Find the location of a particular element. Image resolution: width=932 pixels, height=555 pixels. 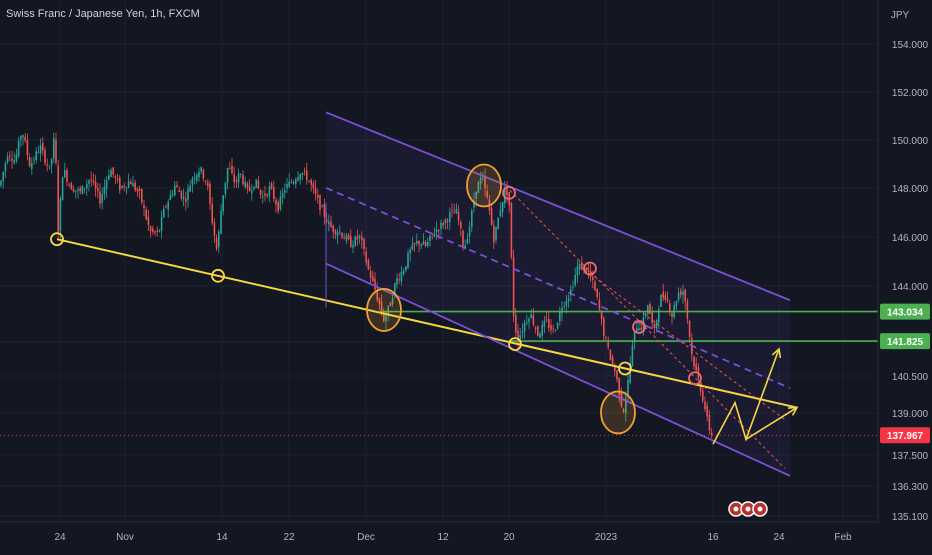

price-axis-panel is located at coordinates (905, 275).